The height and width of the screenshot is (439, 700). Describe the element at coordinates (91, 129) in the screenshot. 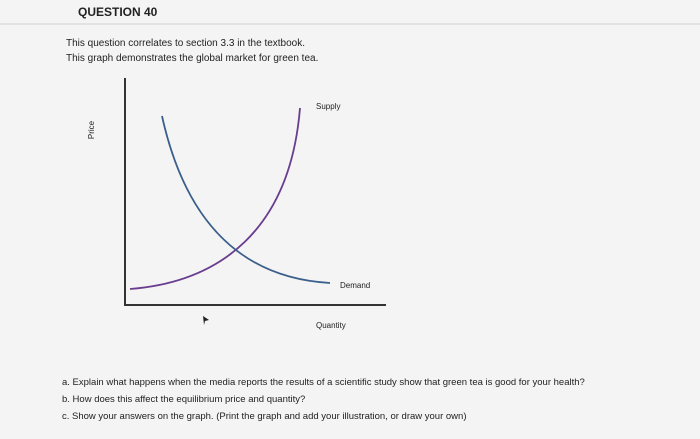

I see `y-axis-label: Price` at that location.